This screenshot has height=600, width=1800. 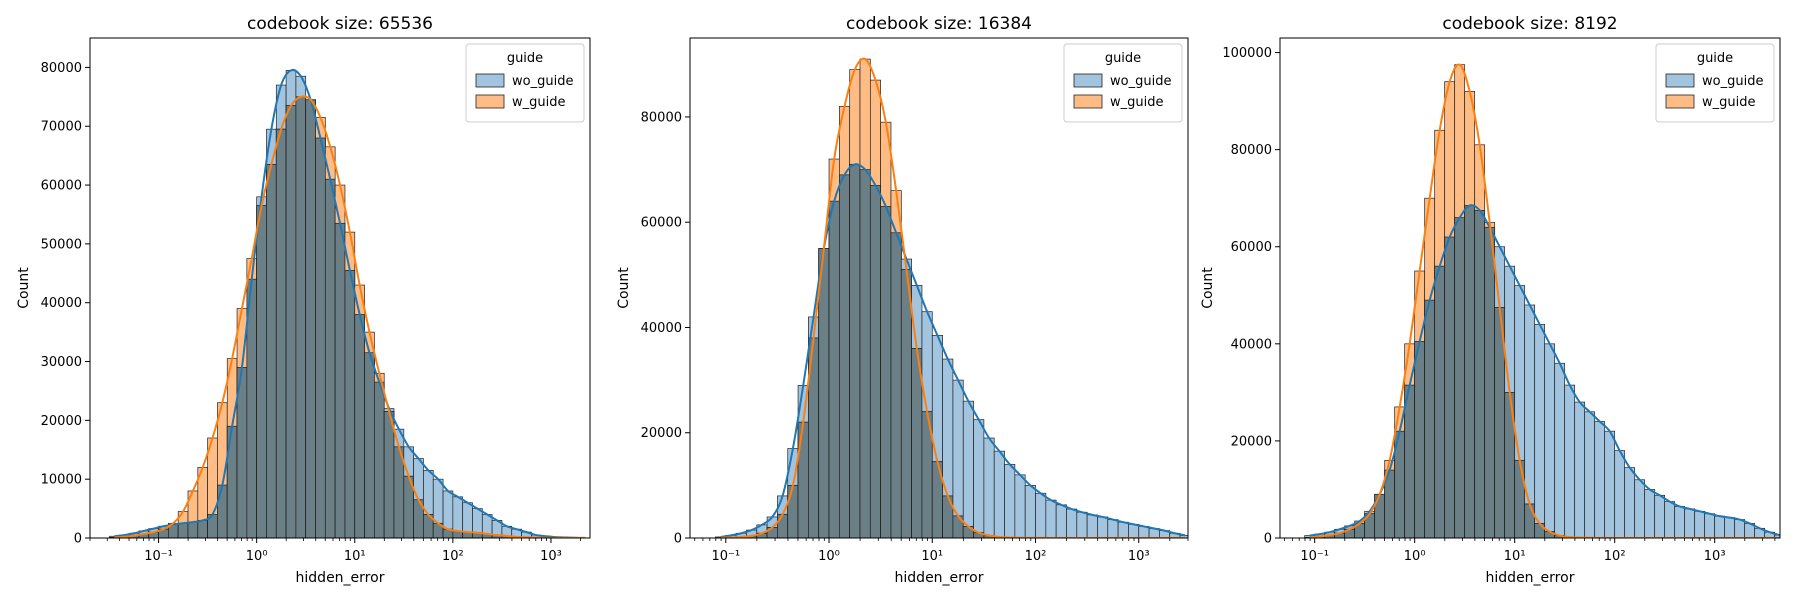 What do you see at coordinates (1036, 556) in the screenshot?
I see `x-tick-label: 10²` at bounding box center [1036, 556].